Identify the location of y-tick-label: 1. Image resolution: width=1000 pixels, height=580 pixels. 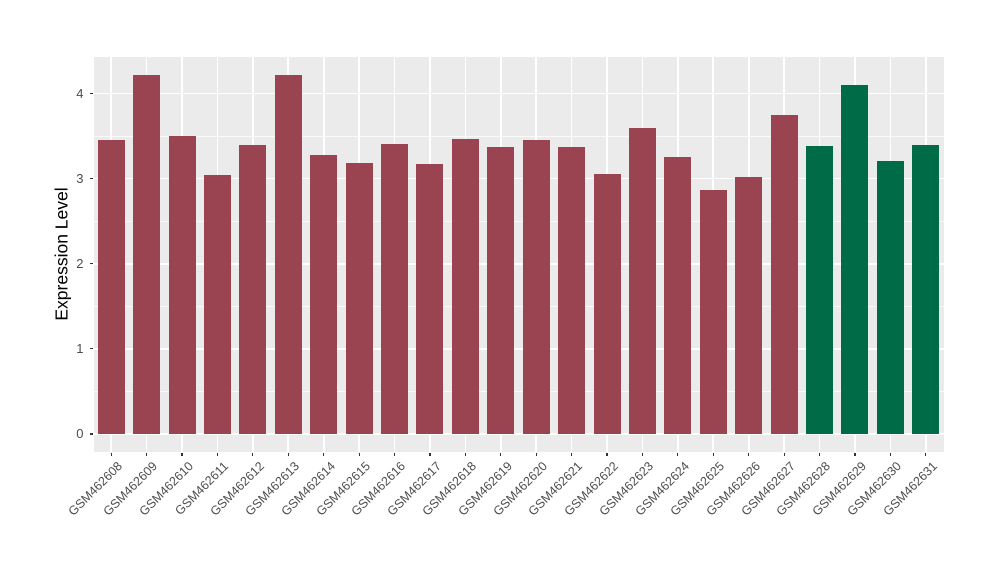
(80, 348).